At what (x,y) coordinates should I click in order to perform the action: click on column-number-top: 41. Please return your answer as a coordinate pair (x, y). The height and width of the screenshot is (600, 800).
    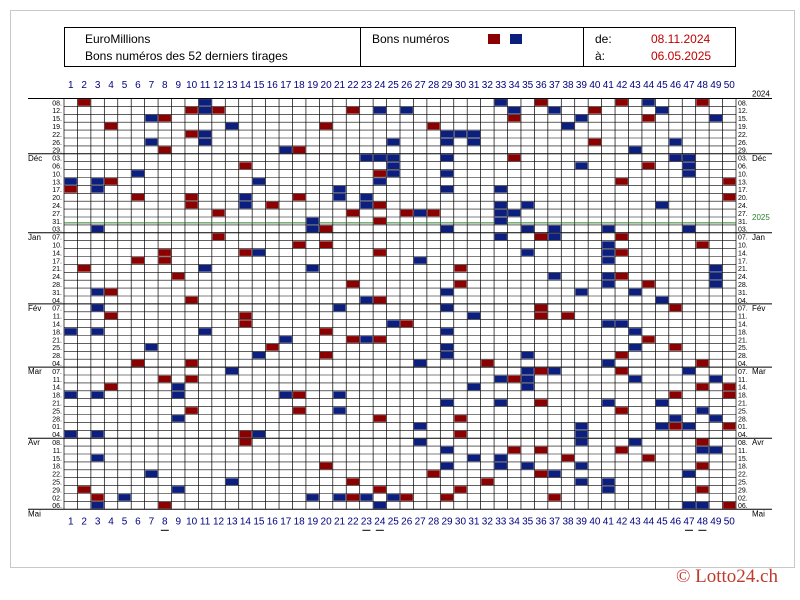
    Looking at the image, I should click on (609, 85).